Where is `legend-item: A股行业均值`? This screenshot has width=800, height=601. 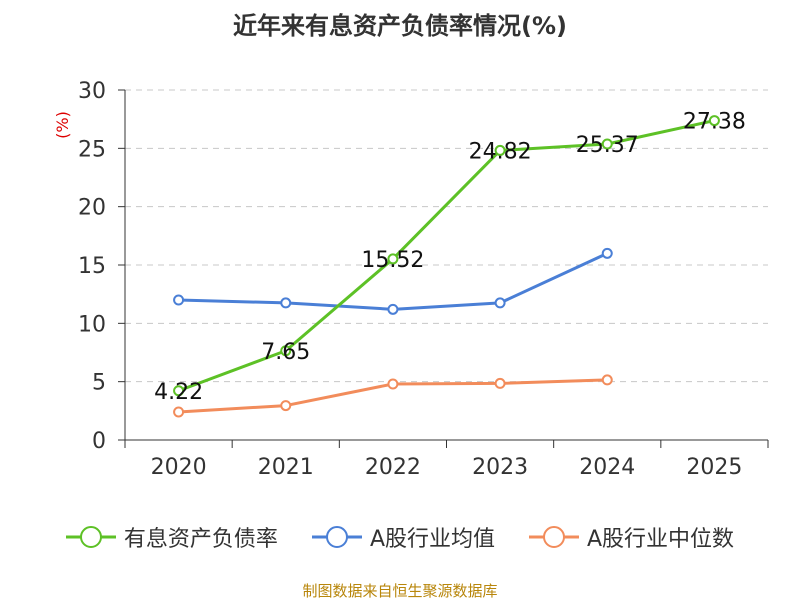
legend-item: A股行业均值 is located at coordinates (403, 537).